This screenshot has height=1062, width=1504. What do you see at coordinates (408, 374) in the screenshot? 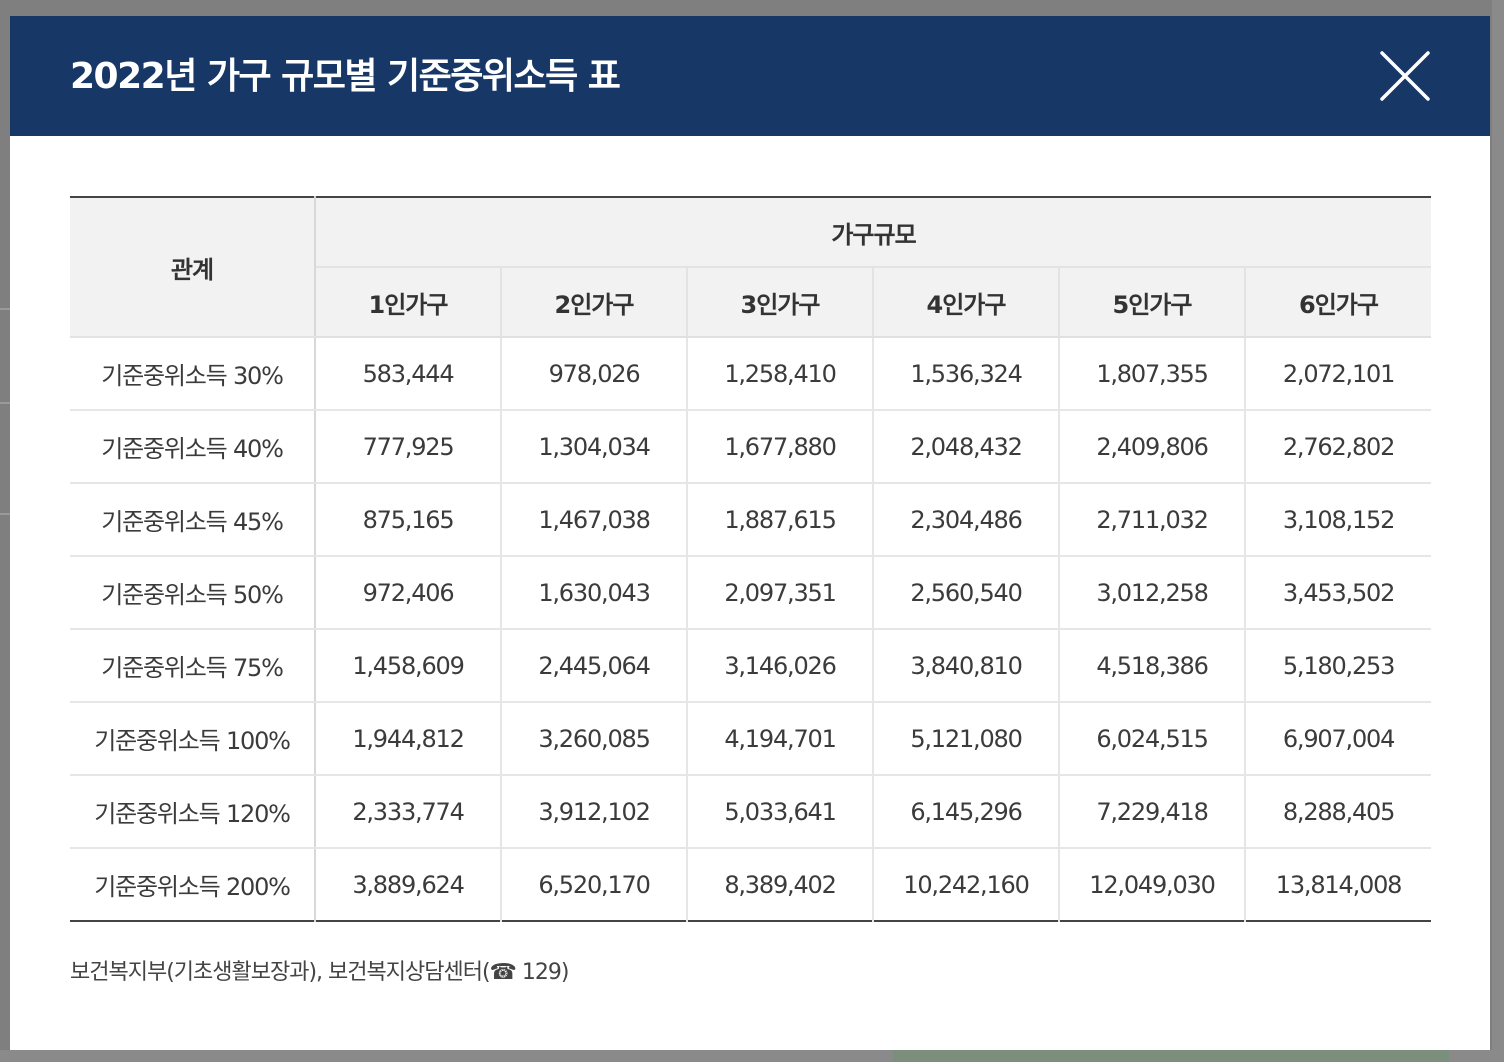
I see `table-cell: 583,444` at bounding box center [408, 374].